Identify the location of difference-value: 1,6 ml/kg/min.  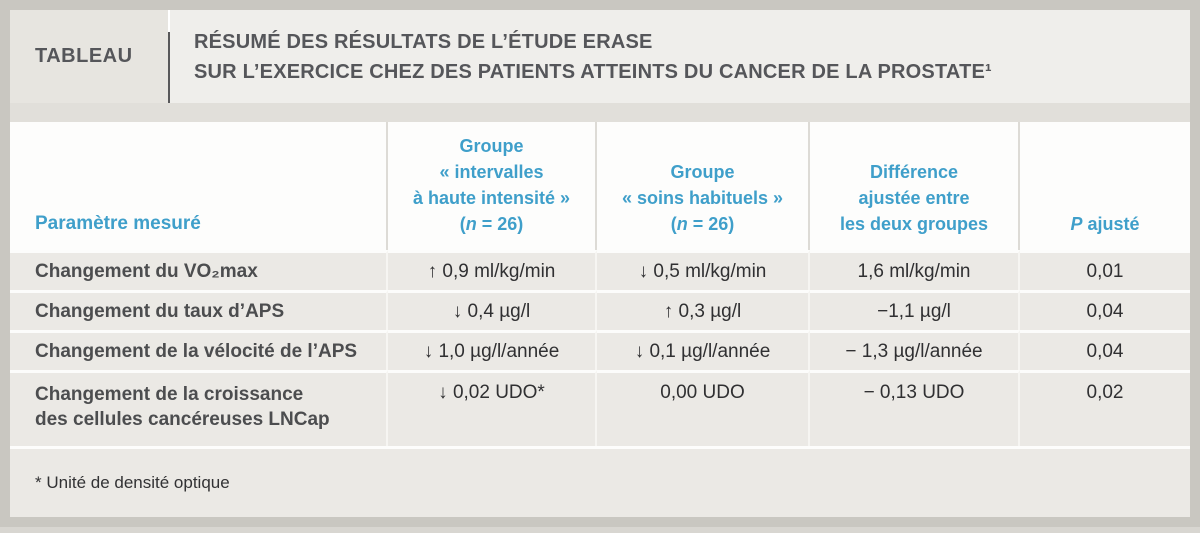
(915, 270).